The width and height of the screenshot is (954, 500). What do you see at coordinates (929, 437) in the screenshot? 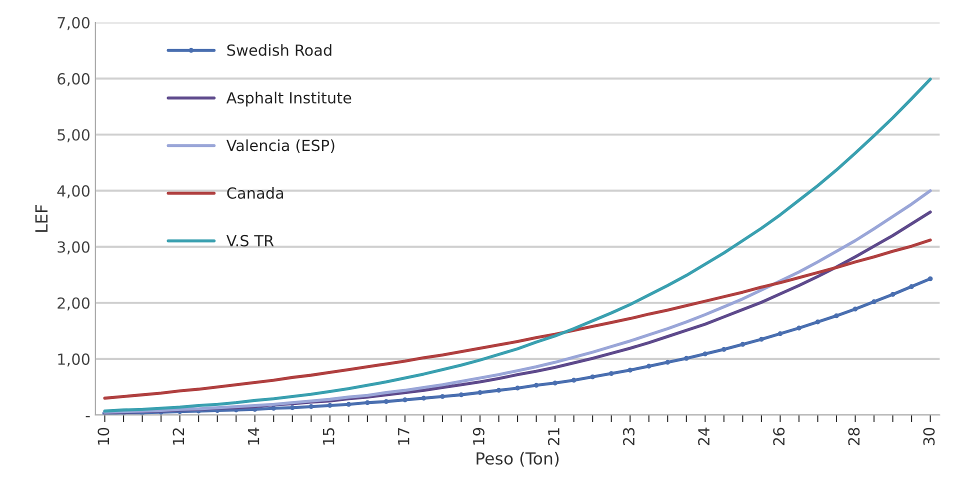
I see `x-tick-label: 30` at bounding box center [929, 437].